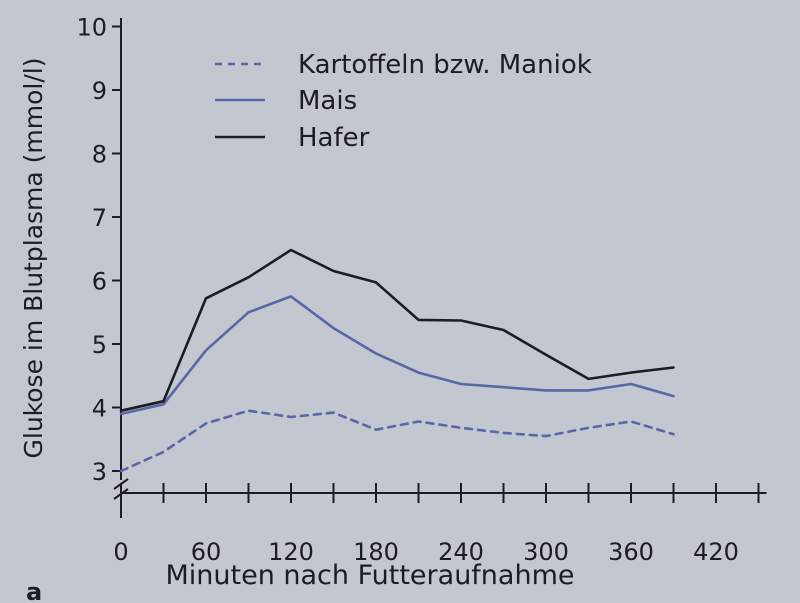 Image resolution: width=800 pixels, height=603 pixels. What do you see at coordinates (99, 91) in the screenshot?
I see `y-tick-label: 9` at bounding box center [99, 91].